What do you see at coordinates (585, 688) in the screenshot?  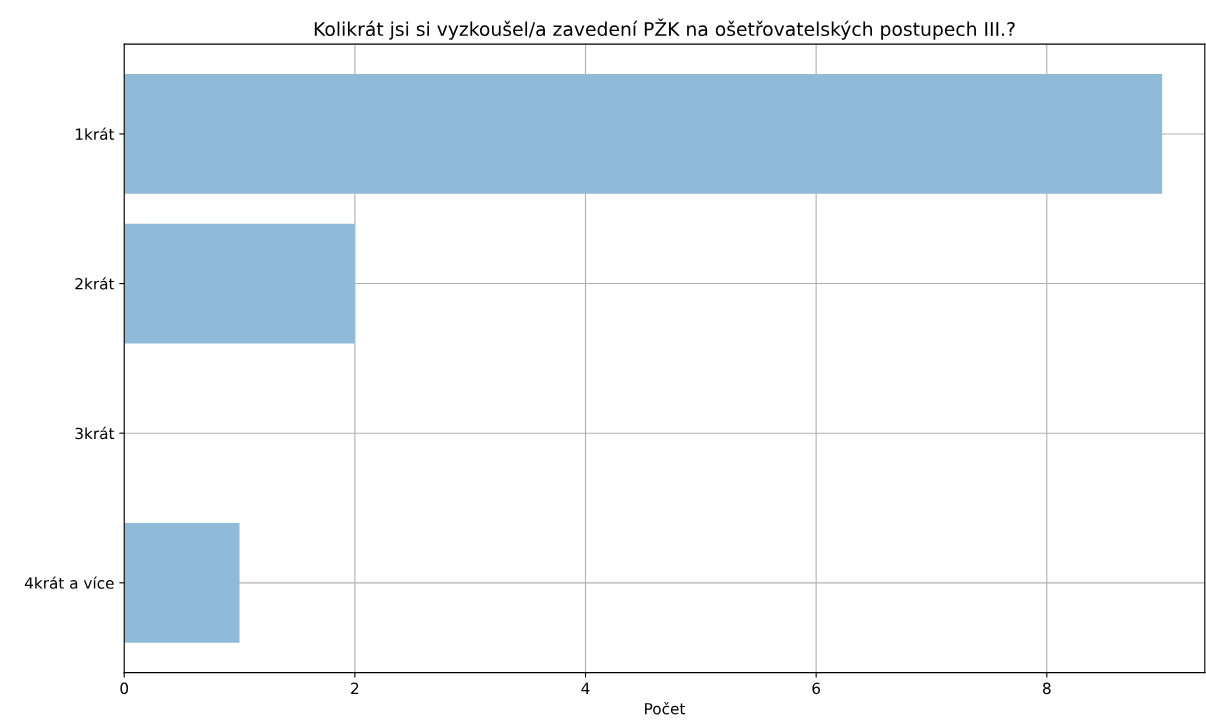 I see `x-tick-label: 4` at bounding box center [585, 688].